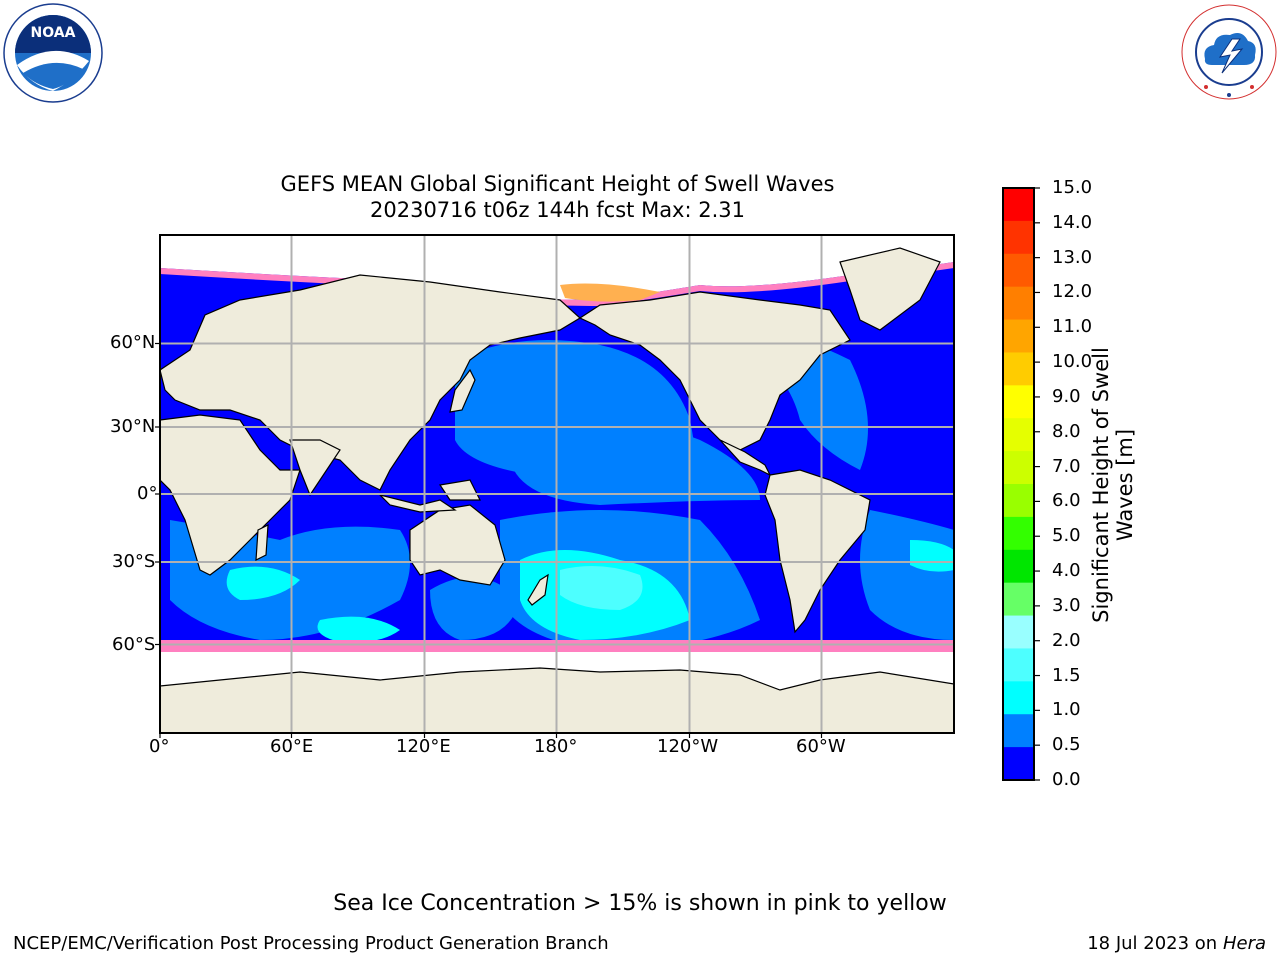 The width and height of the screenshot is (1280, 960). Describe the element at coordinates (1066, 431) in the screenshot. I see `colorbar-tick-label: 8.0` at that location.